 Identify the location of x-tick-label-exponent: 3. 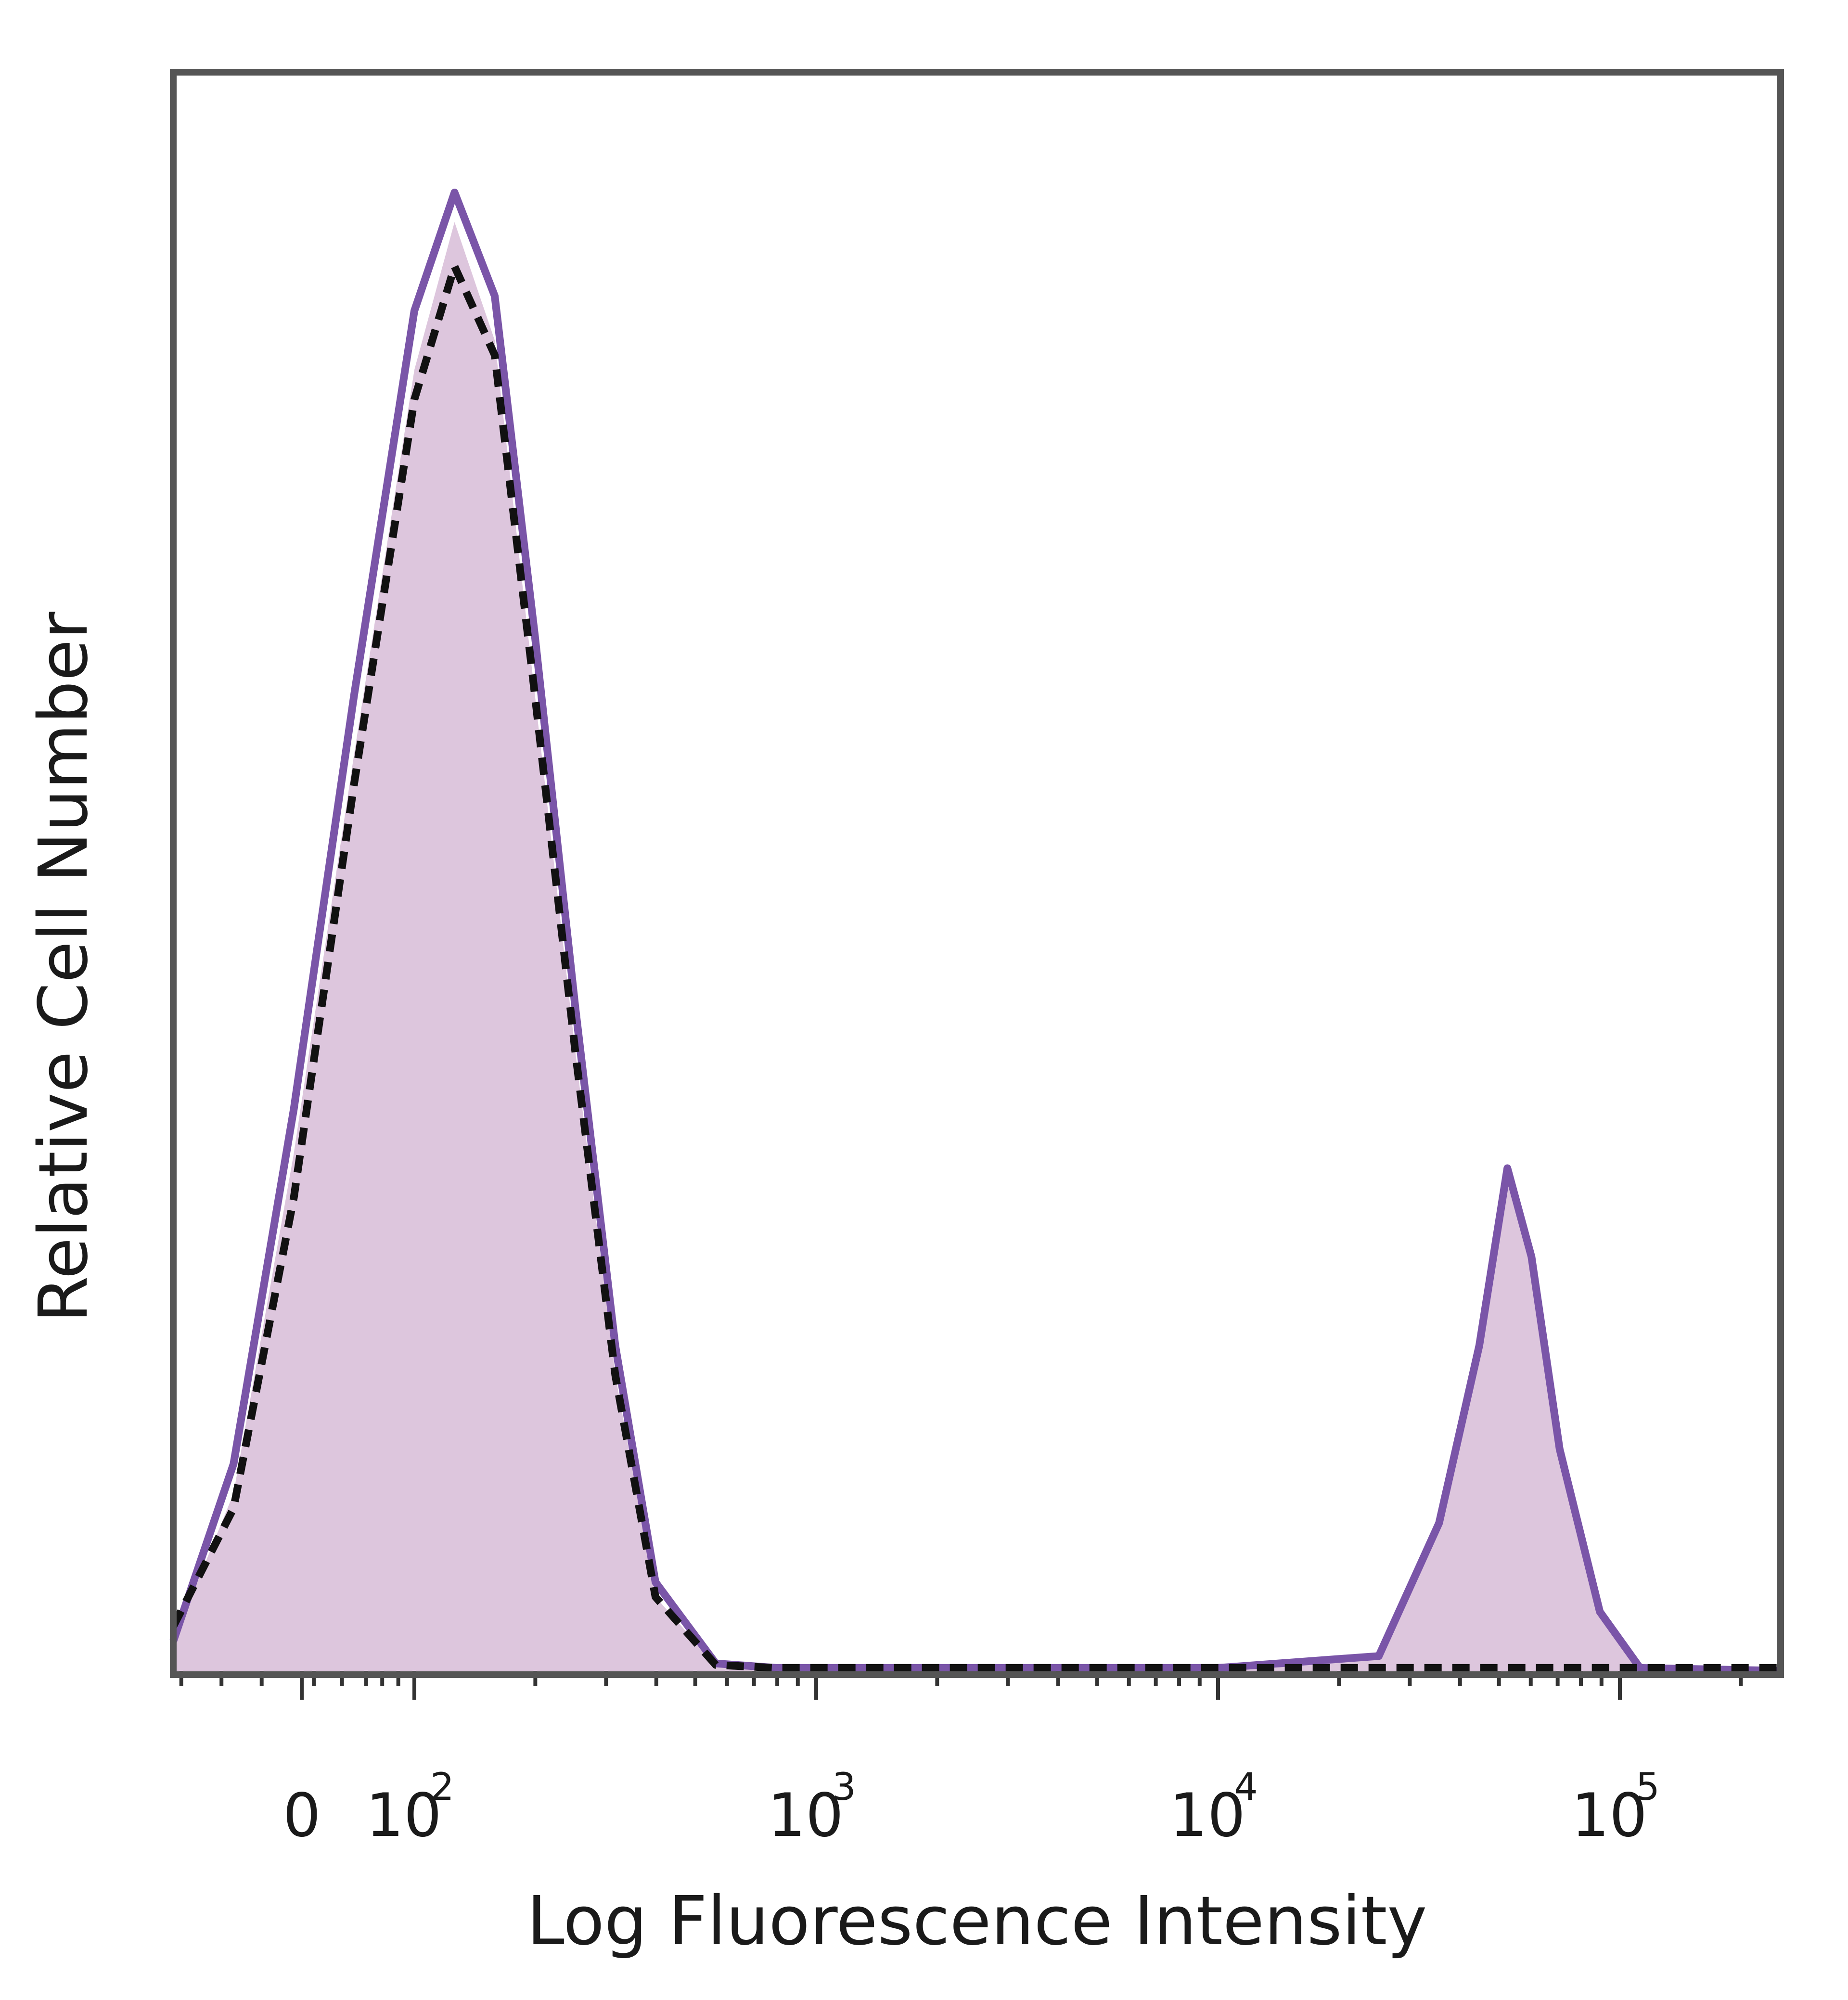
(844, 1787).